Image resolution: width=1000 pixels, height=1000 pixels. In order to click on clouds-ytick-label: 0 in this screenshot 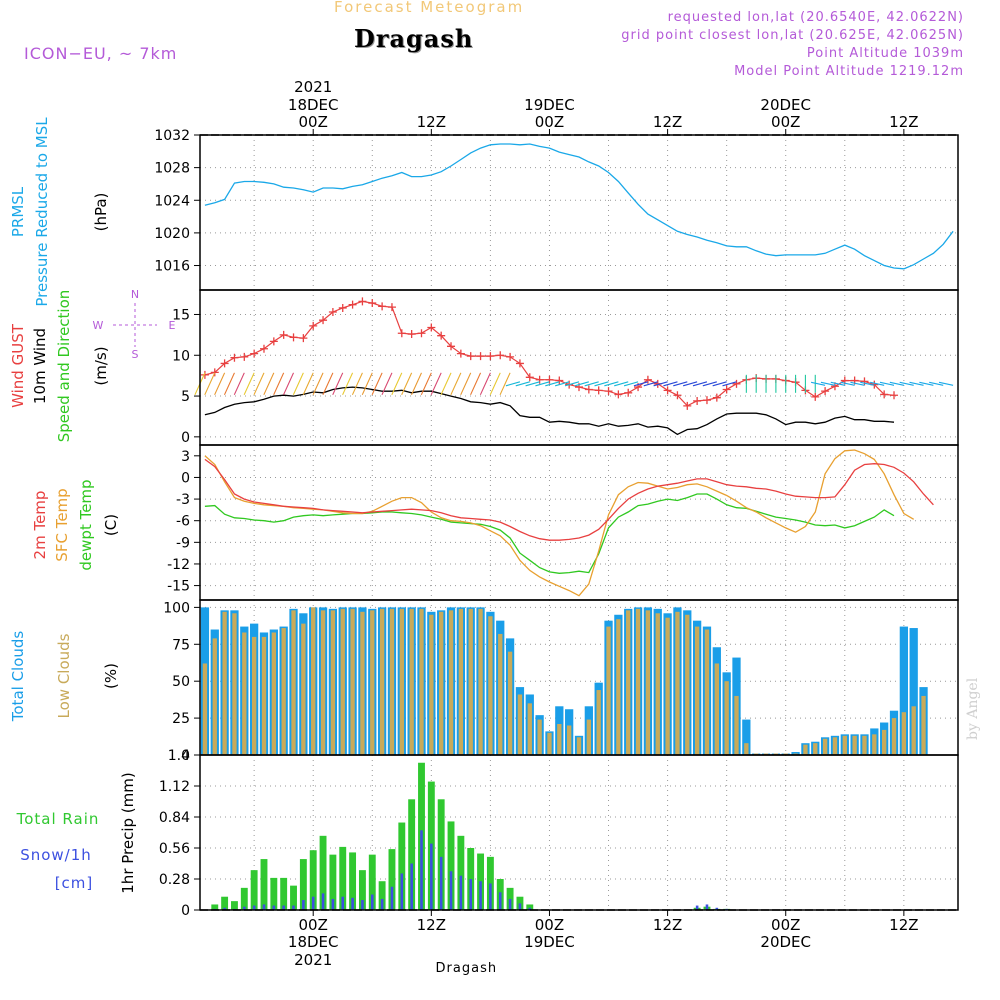, I will do `click(185, 756)`.